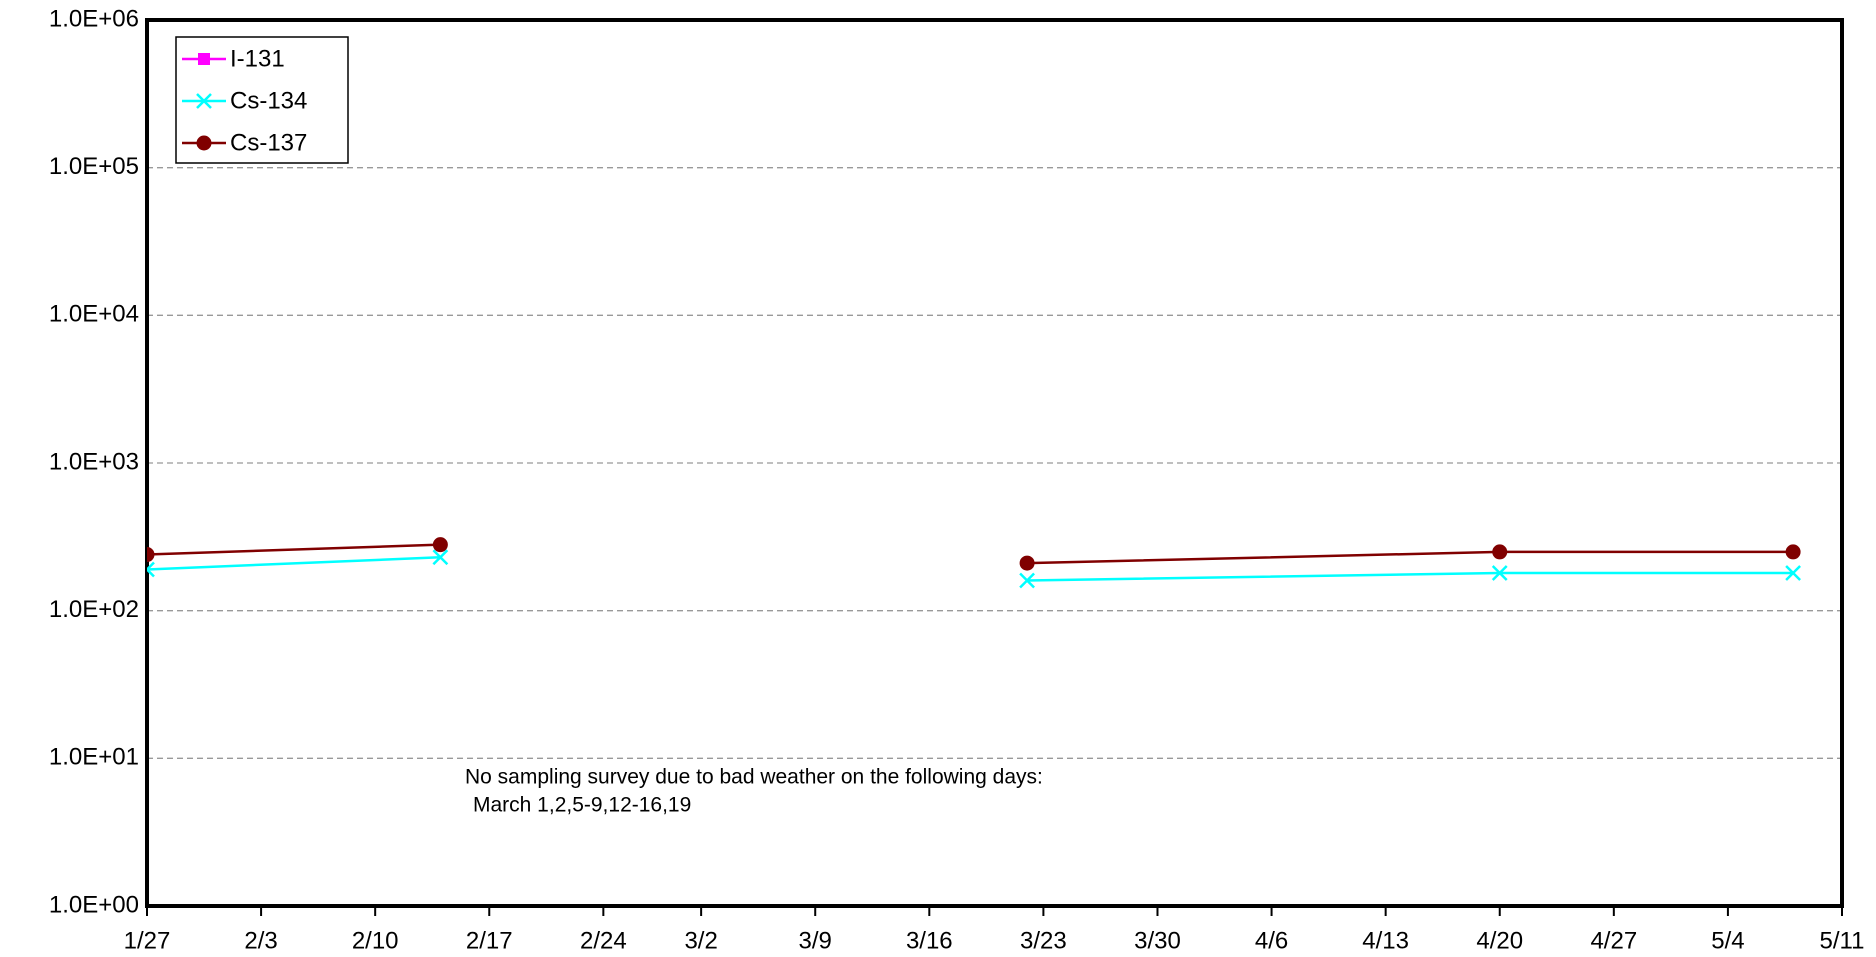 This screenshot has width=1876, height=957. I want to click on x-tick-label: 4/13, so click(1385, 940).